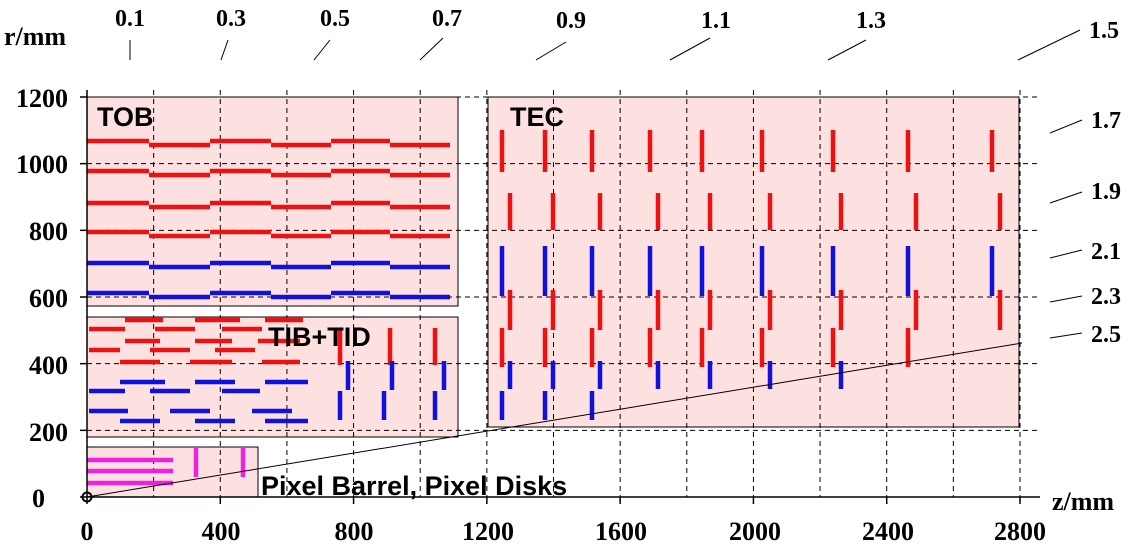 The height and width of the screenshot is (553, 1129). I want to click on r-tick-label: 0, so click(38, 498).